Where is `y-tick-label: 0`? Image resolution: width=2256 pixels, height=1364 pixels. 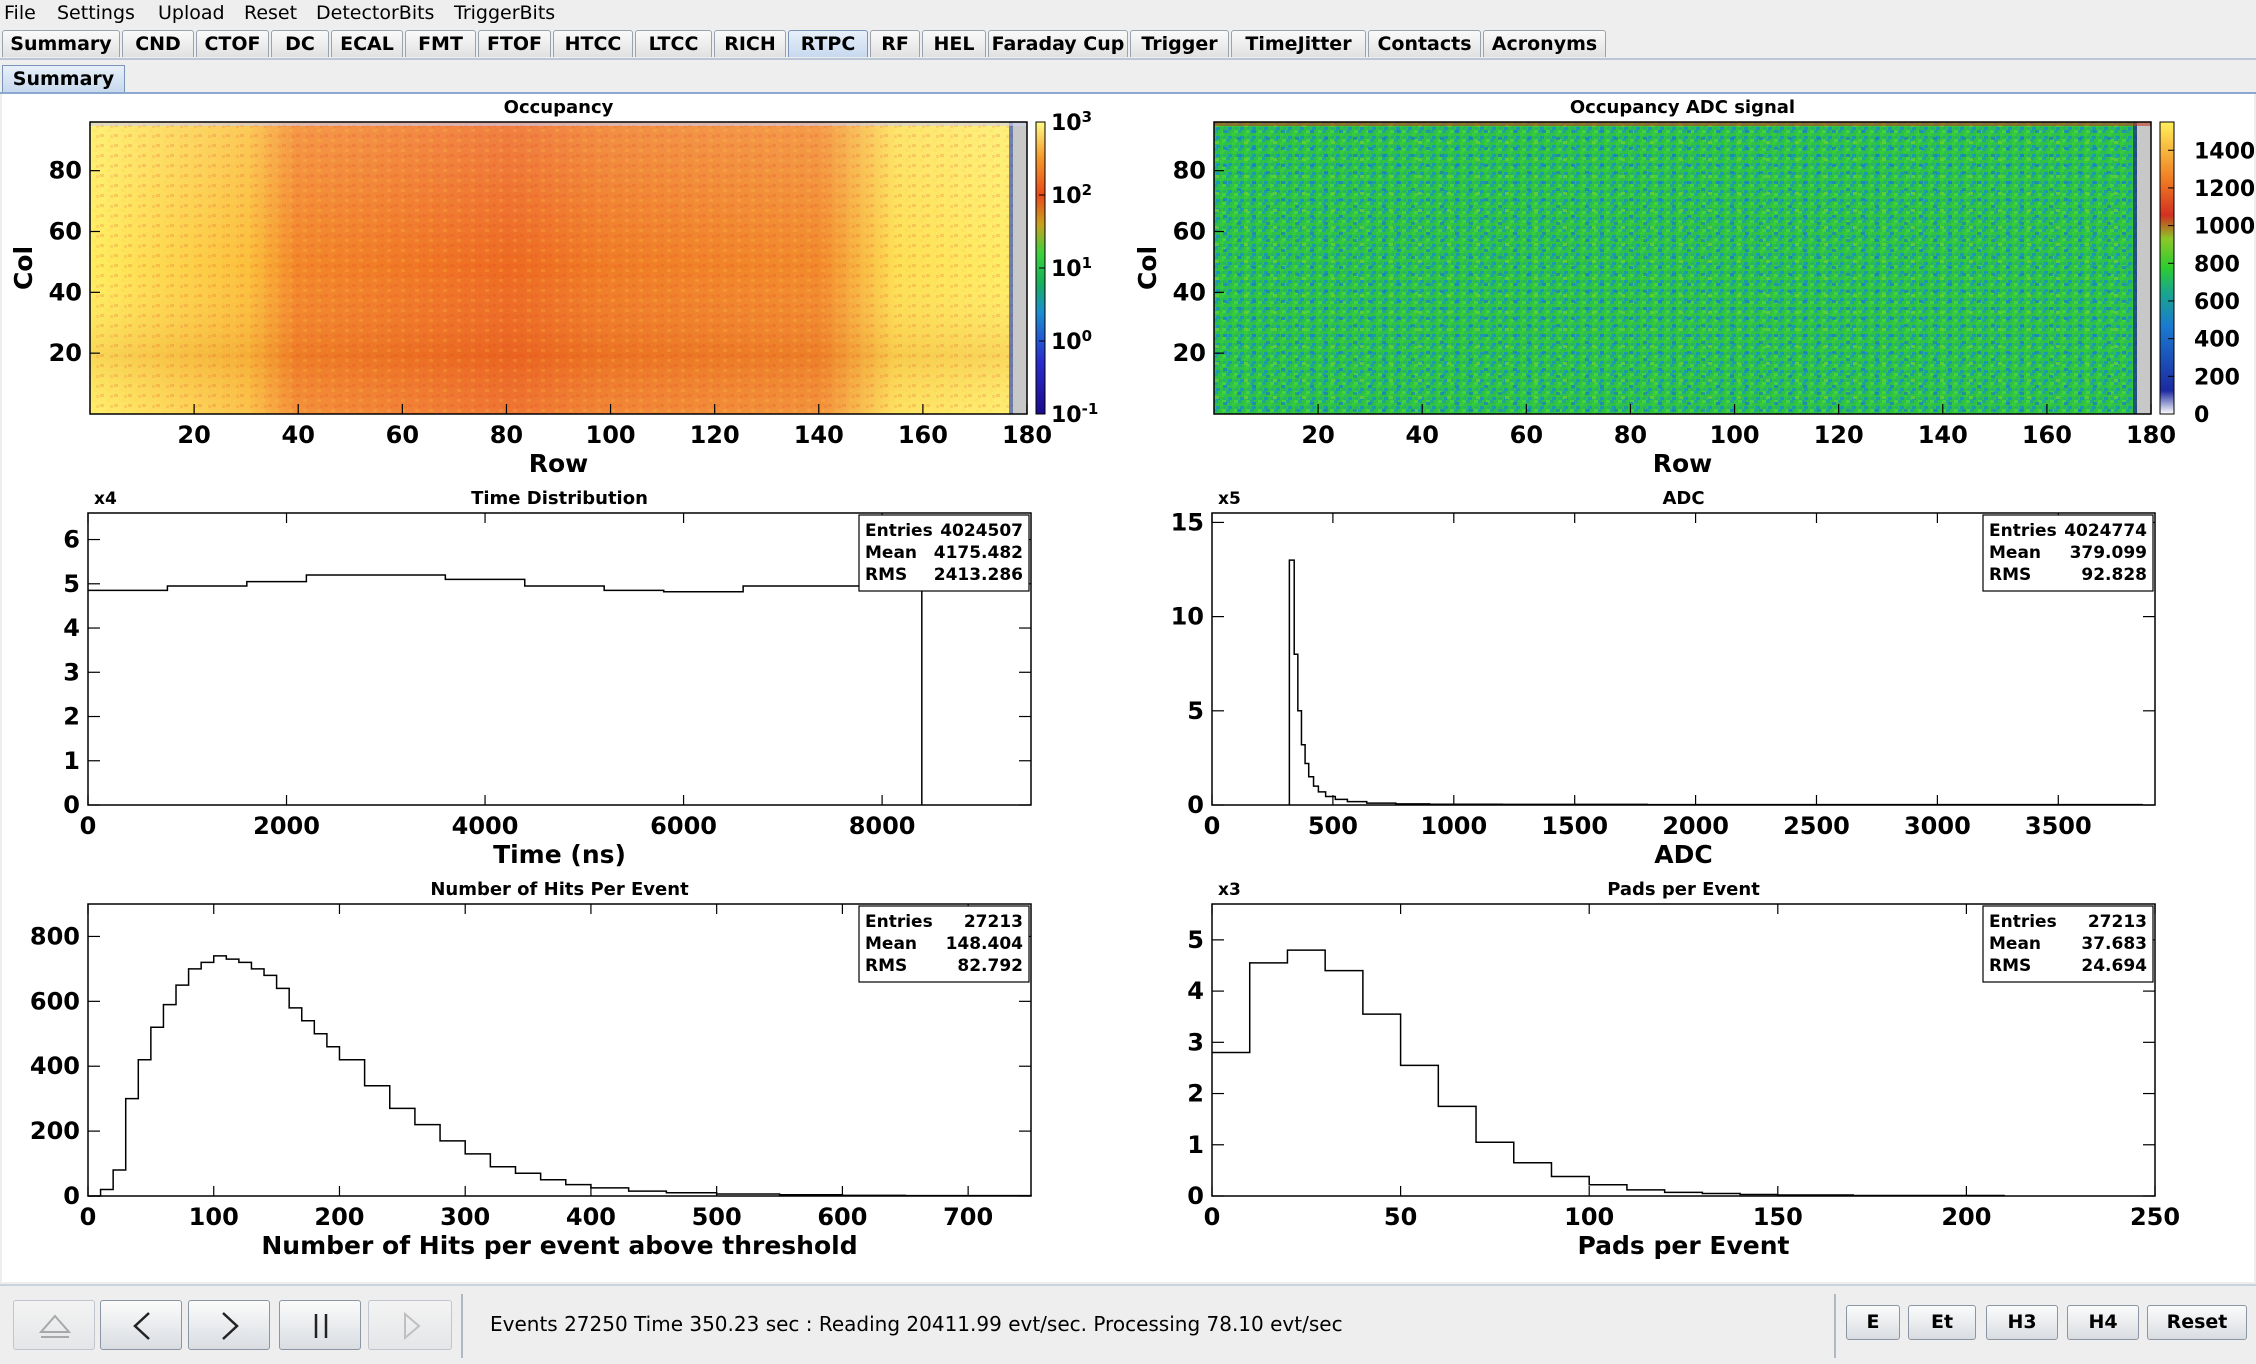
y-tick-label: 0 is located at coordinates (71, 1196).